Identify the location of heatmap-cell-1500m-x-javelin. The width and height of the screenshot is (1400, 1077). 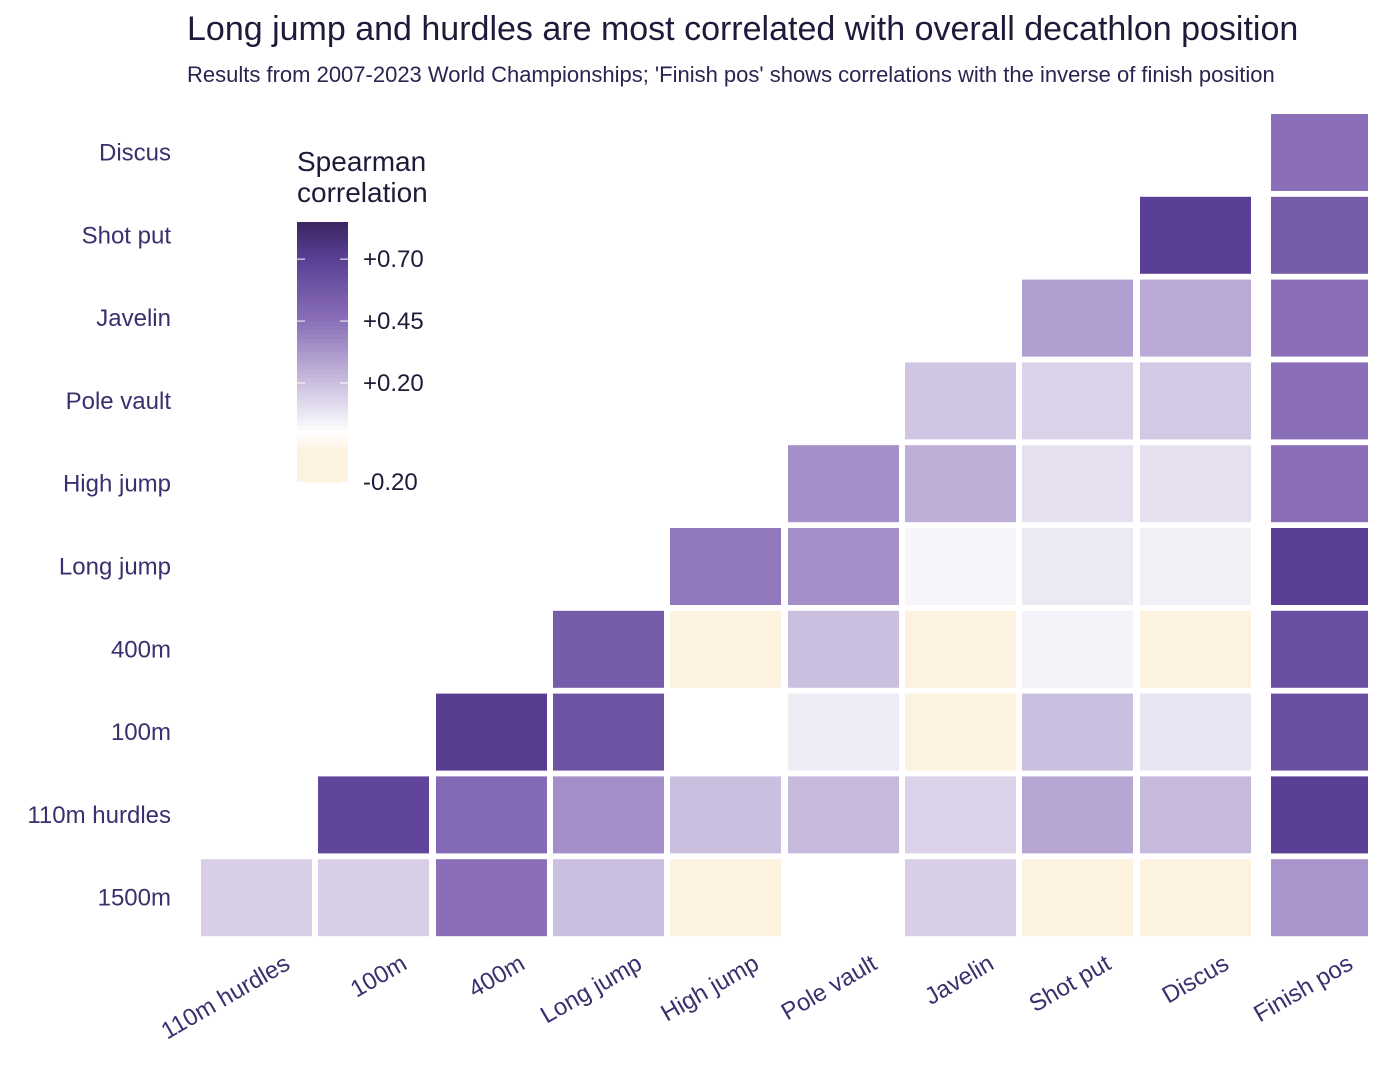
(960, 898).